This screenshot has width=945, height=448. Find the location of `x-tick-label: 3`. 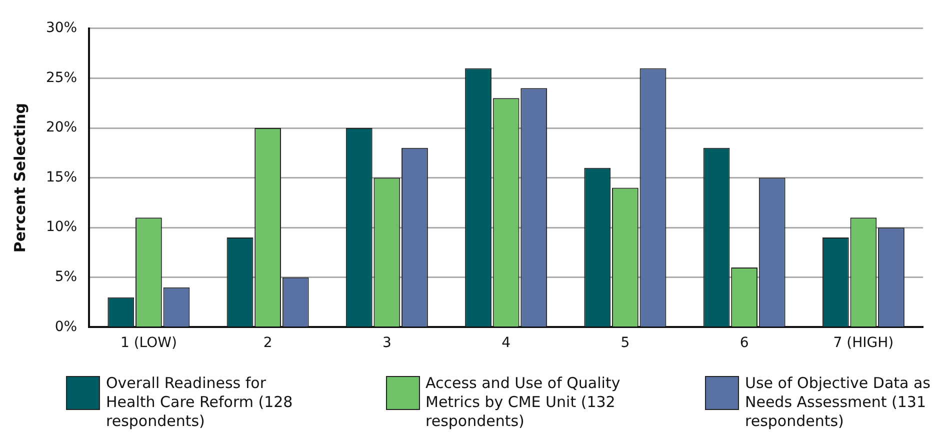

x-tick-label: 3 is located at coordinates (387, 343).